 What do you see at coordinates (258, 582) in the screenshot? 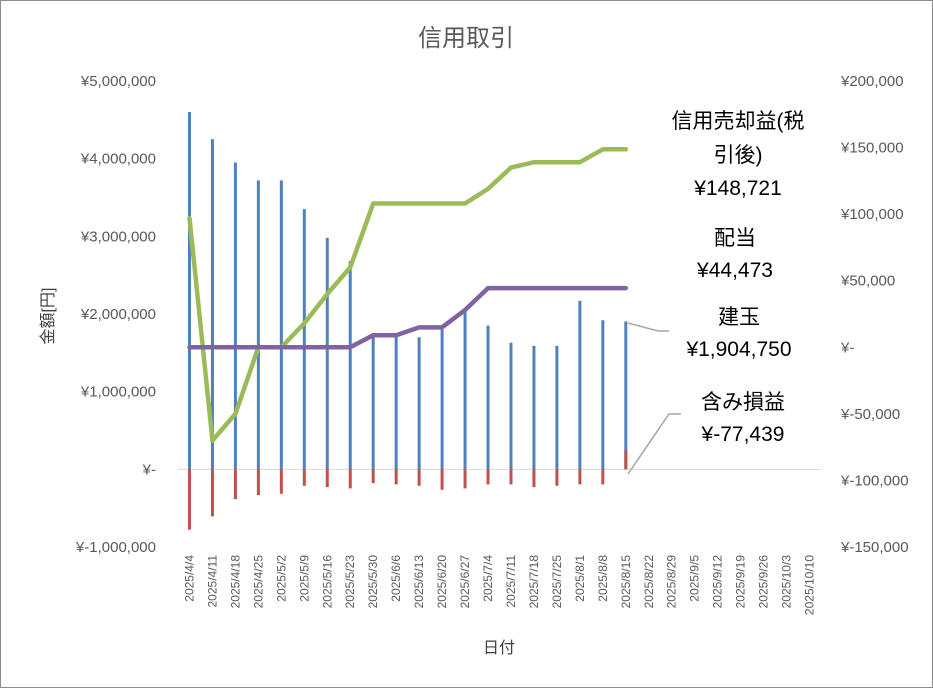
I see `x-tick-label: 2025/4/25` at bounding box center [258, 582].